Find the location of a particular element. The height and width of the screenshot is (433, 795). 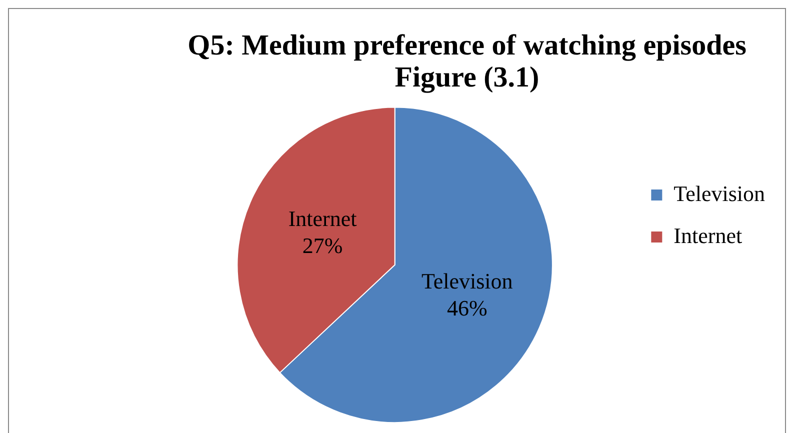

data-label: 46% is located at coordinates (467, 308).